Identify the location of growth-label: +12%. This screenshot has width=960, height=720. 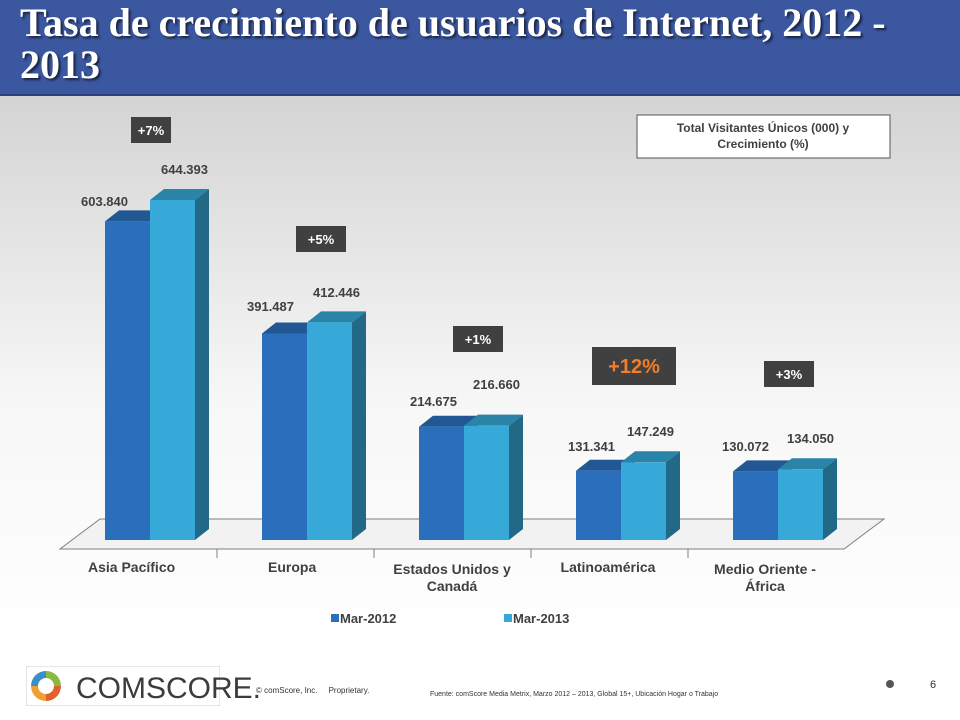
(634, 367).